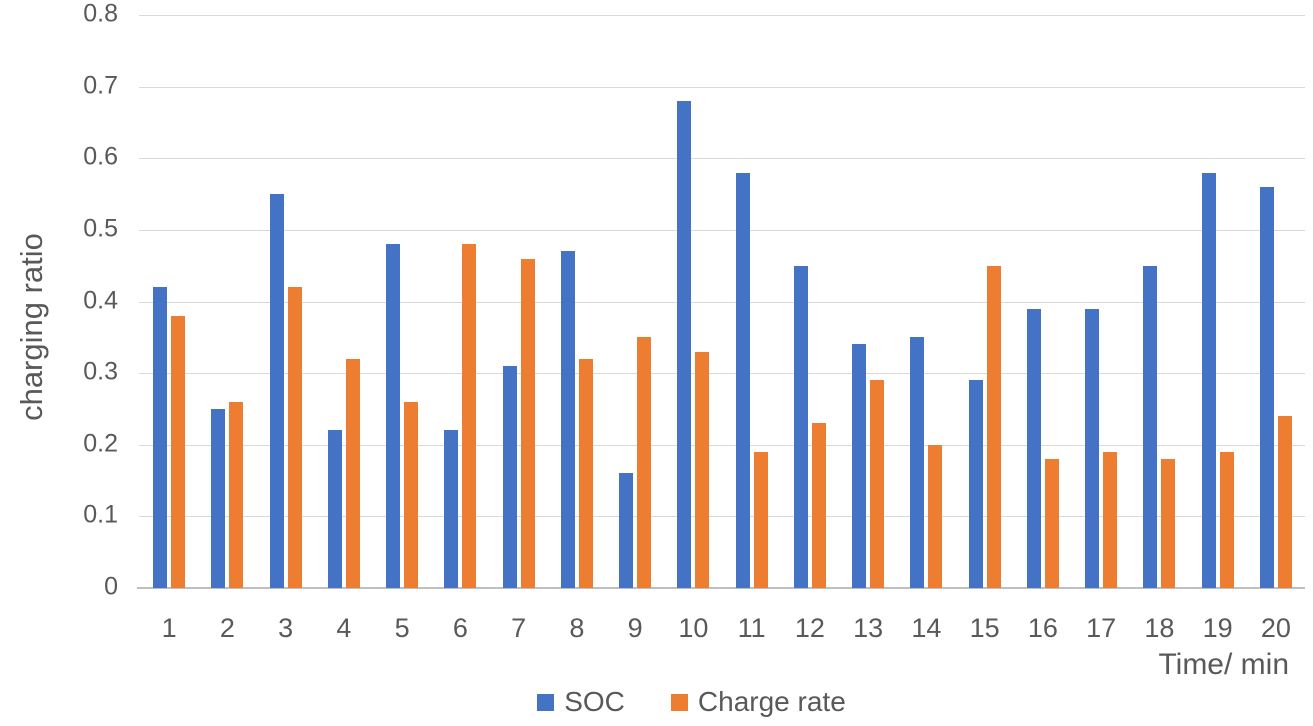  What do you see at coordinates (722, 159) in the screenshot?
I see `gridline-0.6` at bounding box center [722, 159].